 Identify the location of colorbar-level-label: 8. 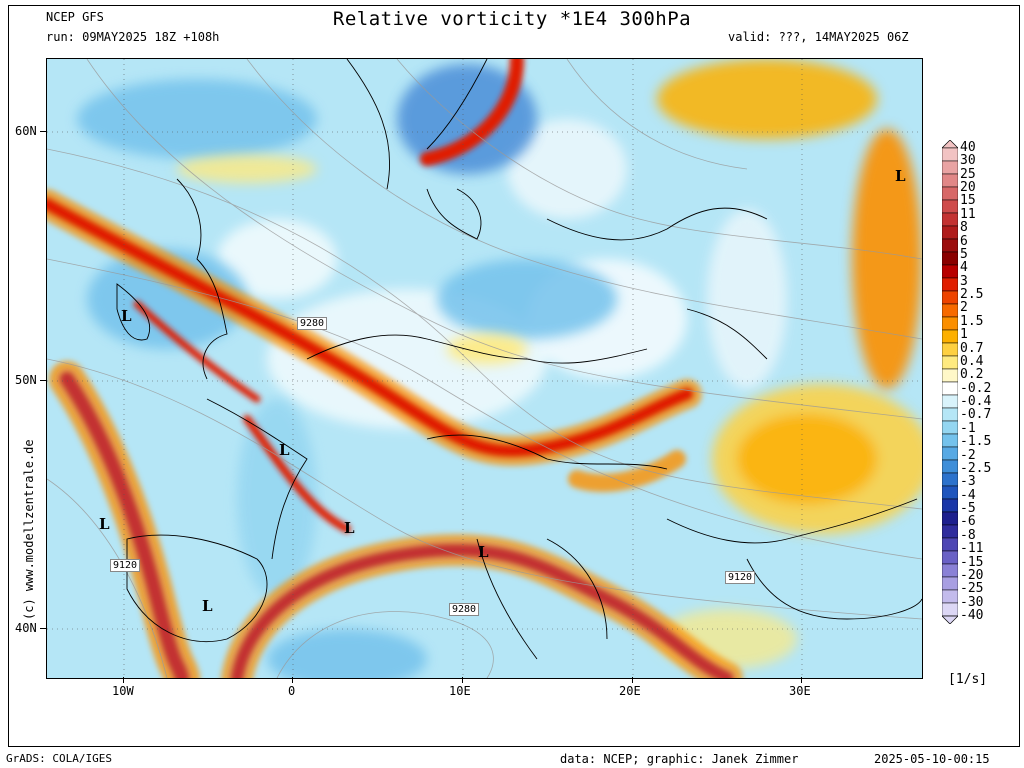
(964, 228).